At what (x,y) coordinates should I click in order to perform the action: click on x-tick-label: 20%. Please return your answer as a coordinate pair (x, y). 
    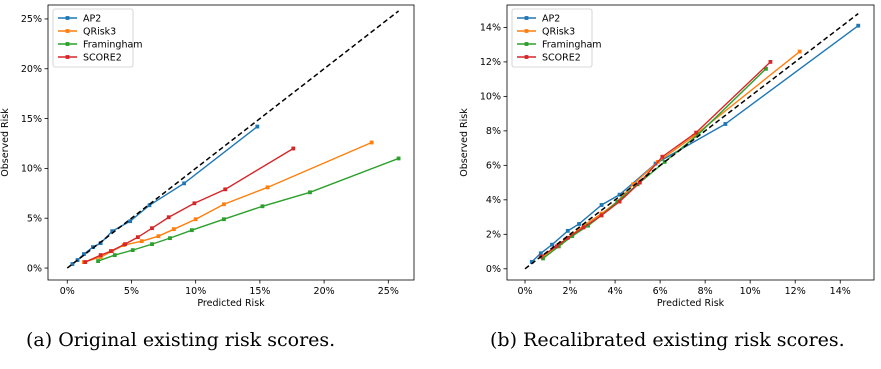
    Looking at the image, I should click on (324, 291).